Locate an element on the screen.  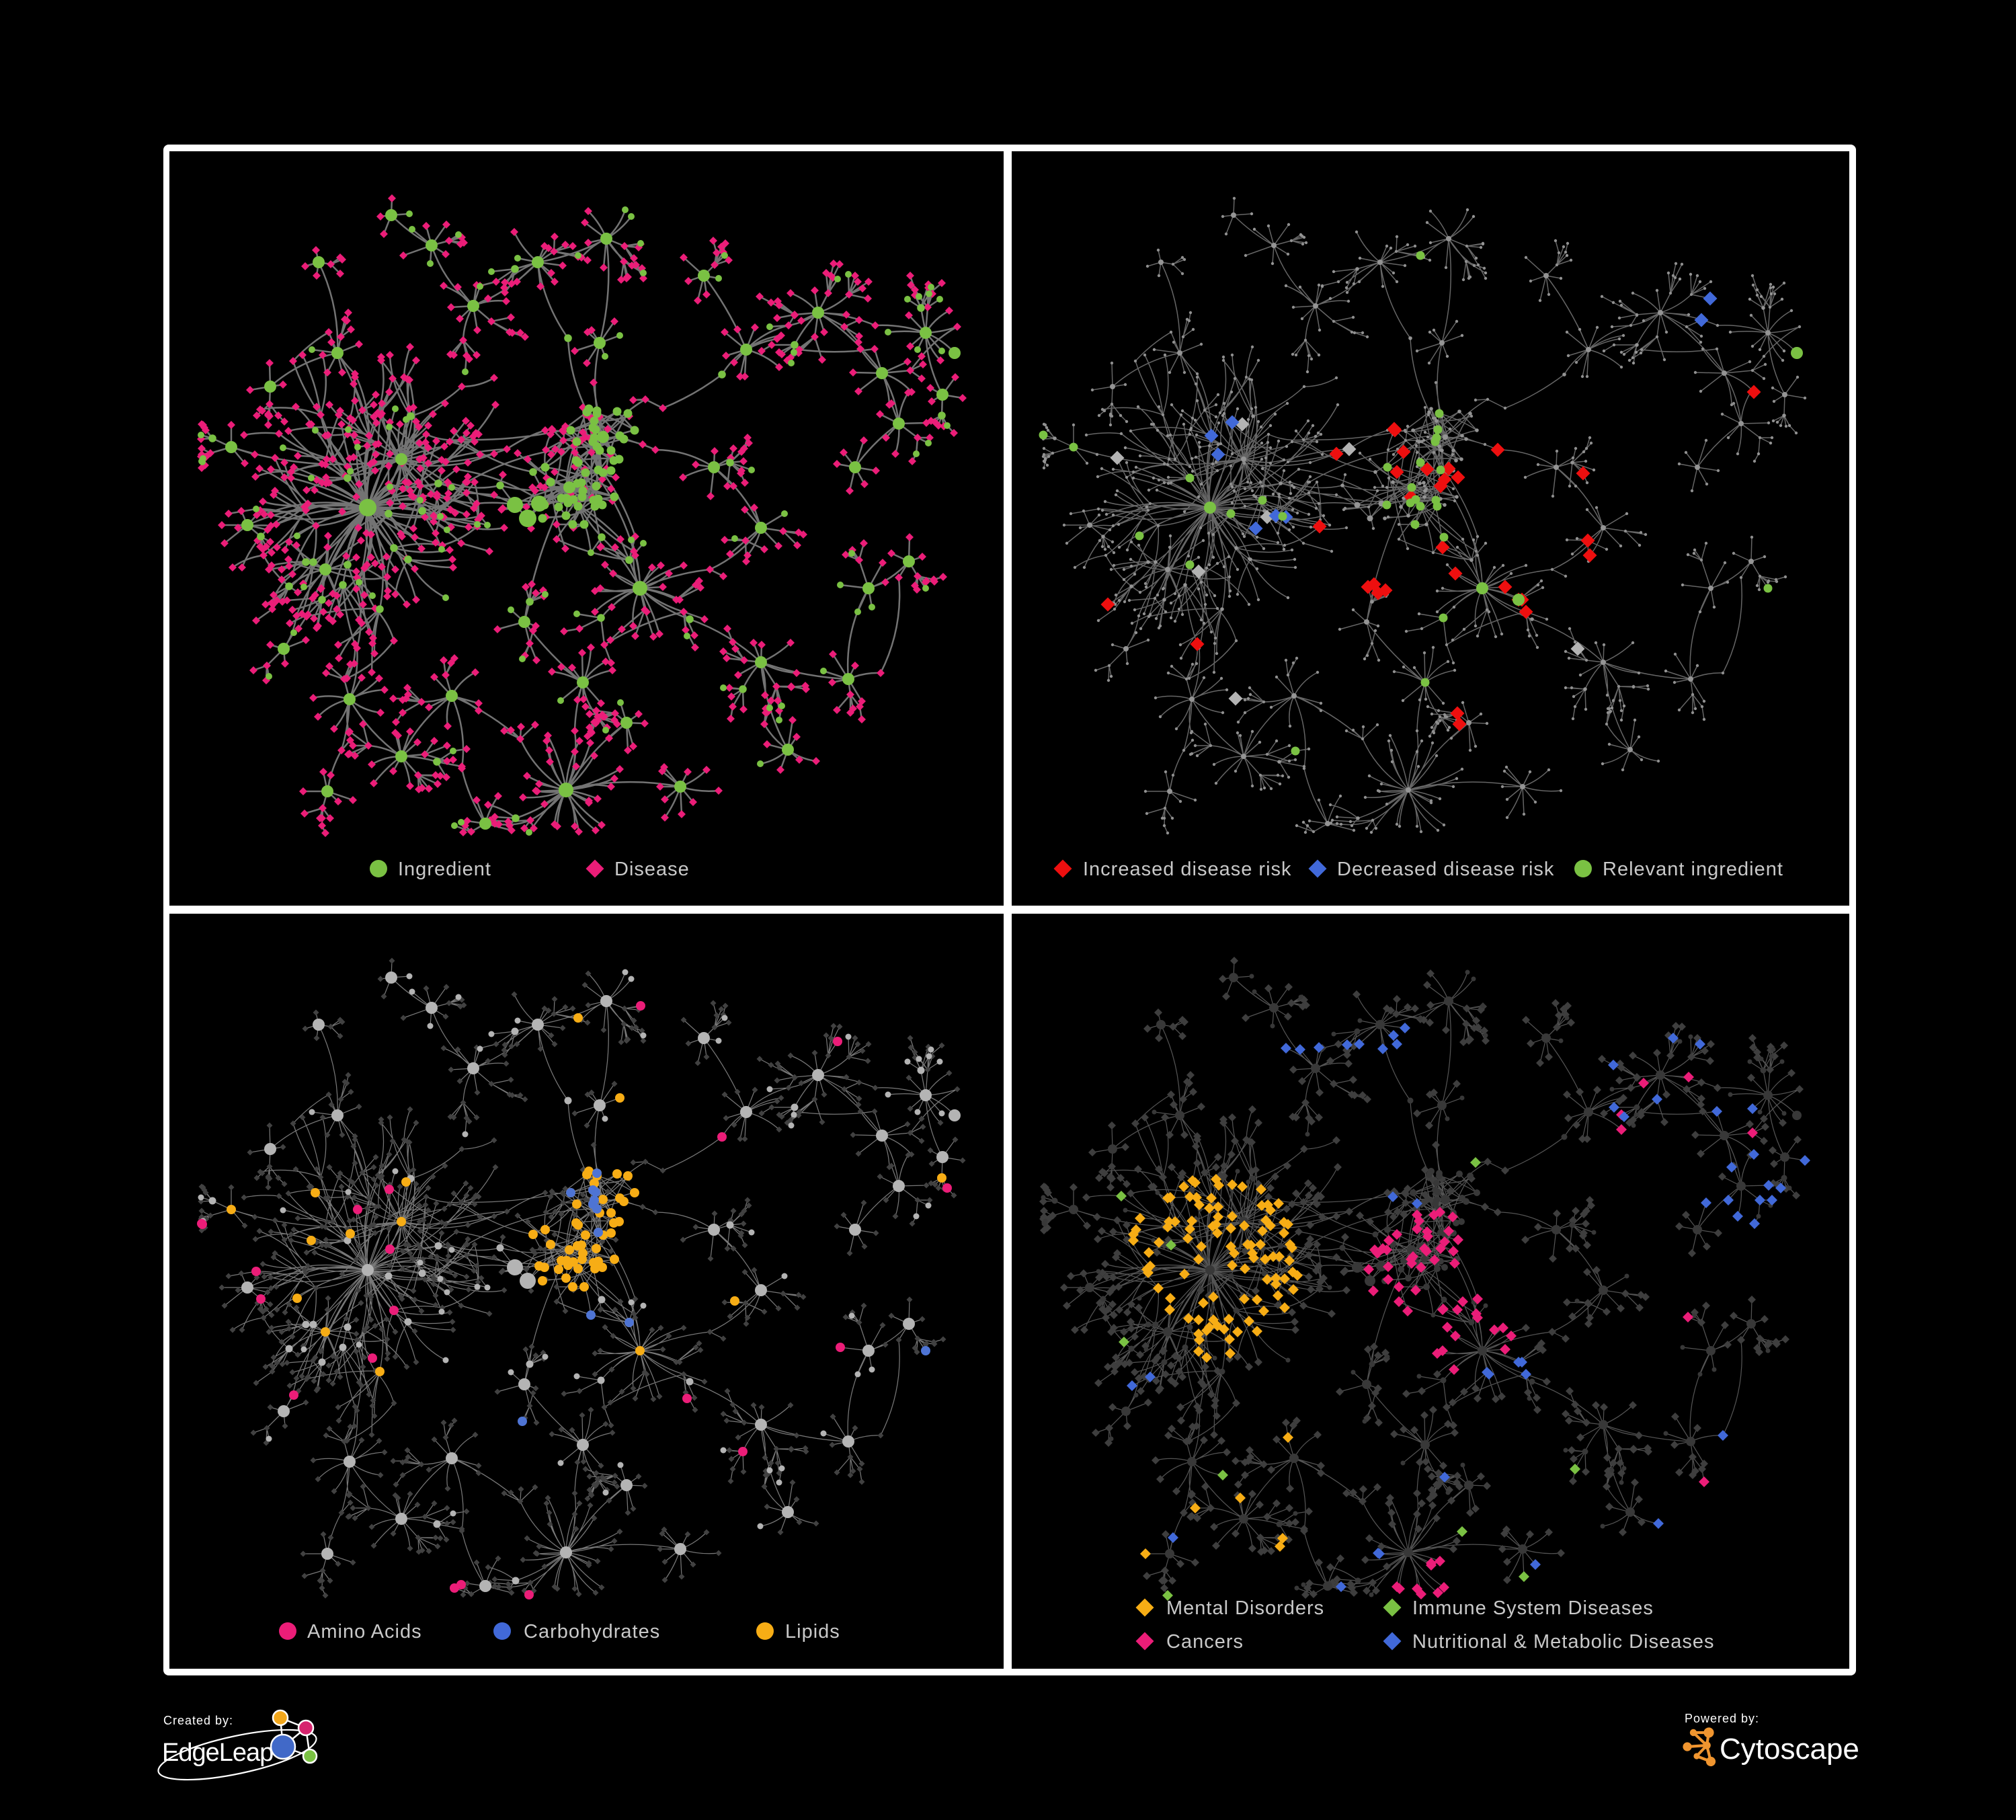
svg-text: Immune System Diseases is located at coordinates (1533, 1608).